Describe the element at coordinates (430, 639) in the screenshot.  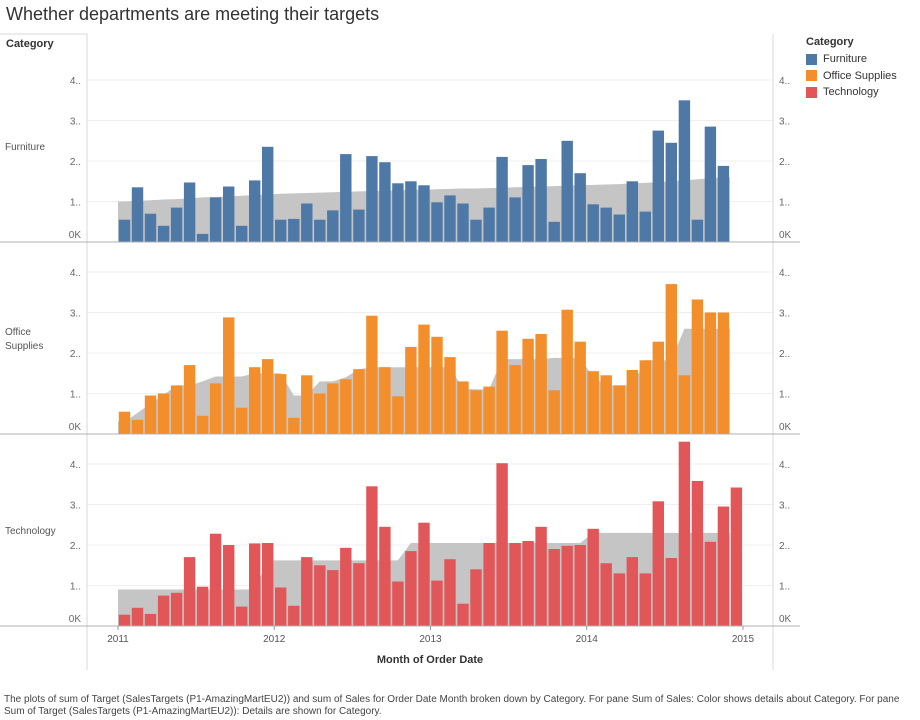
I see `x-tick-label: 2013` at that location.